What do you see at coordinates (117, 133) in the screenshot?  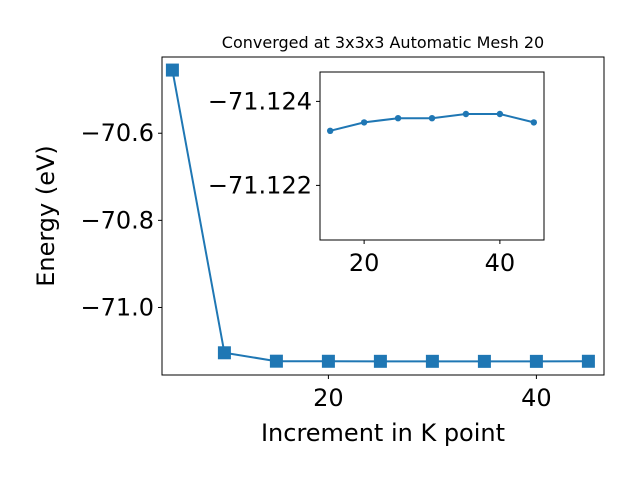 I see `main-y-tick-label: −70.6` at bounding box center [117, 133].